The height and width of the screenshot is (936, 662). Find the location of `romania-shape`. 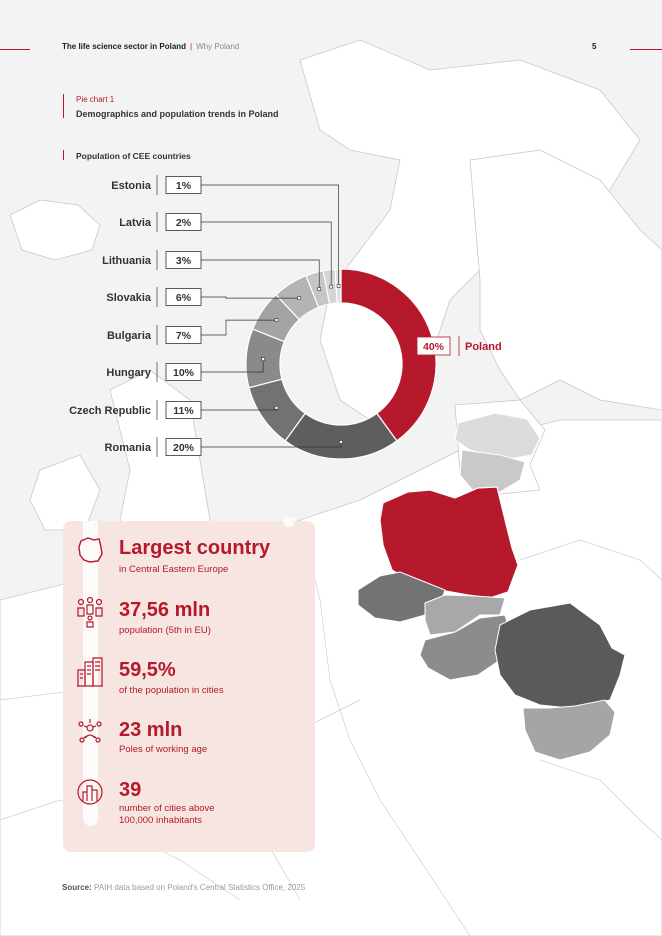

romania-shape is located at coordinates (560, 655).